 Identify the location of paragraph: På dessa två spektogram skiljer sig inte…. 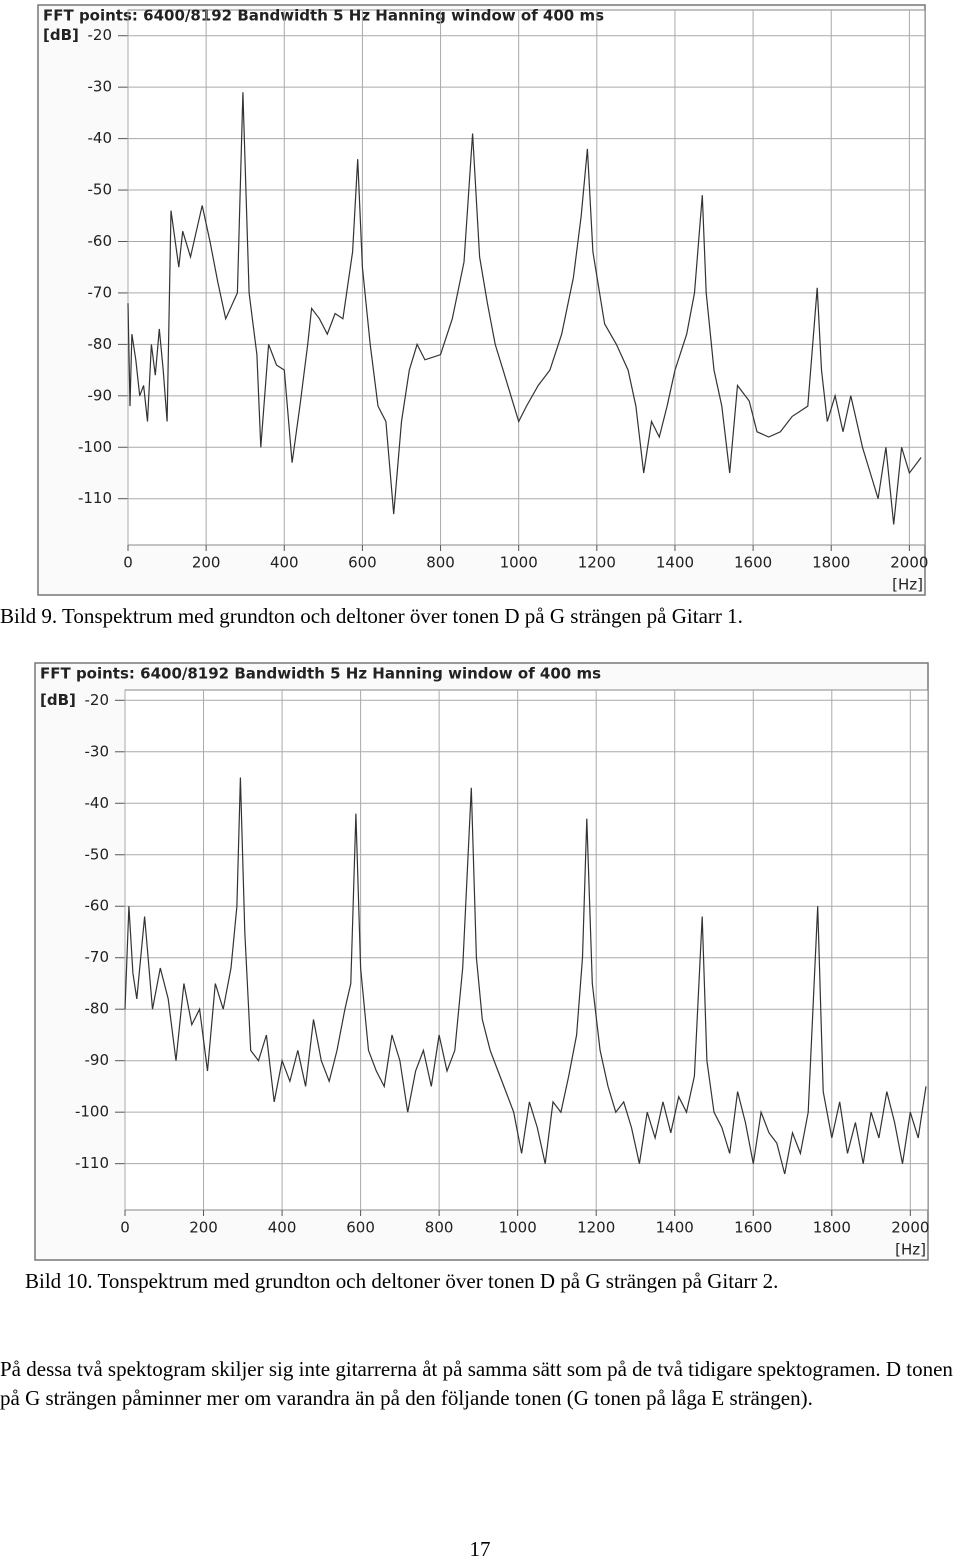
(476, 1383).